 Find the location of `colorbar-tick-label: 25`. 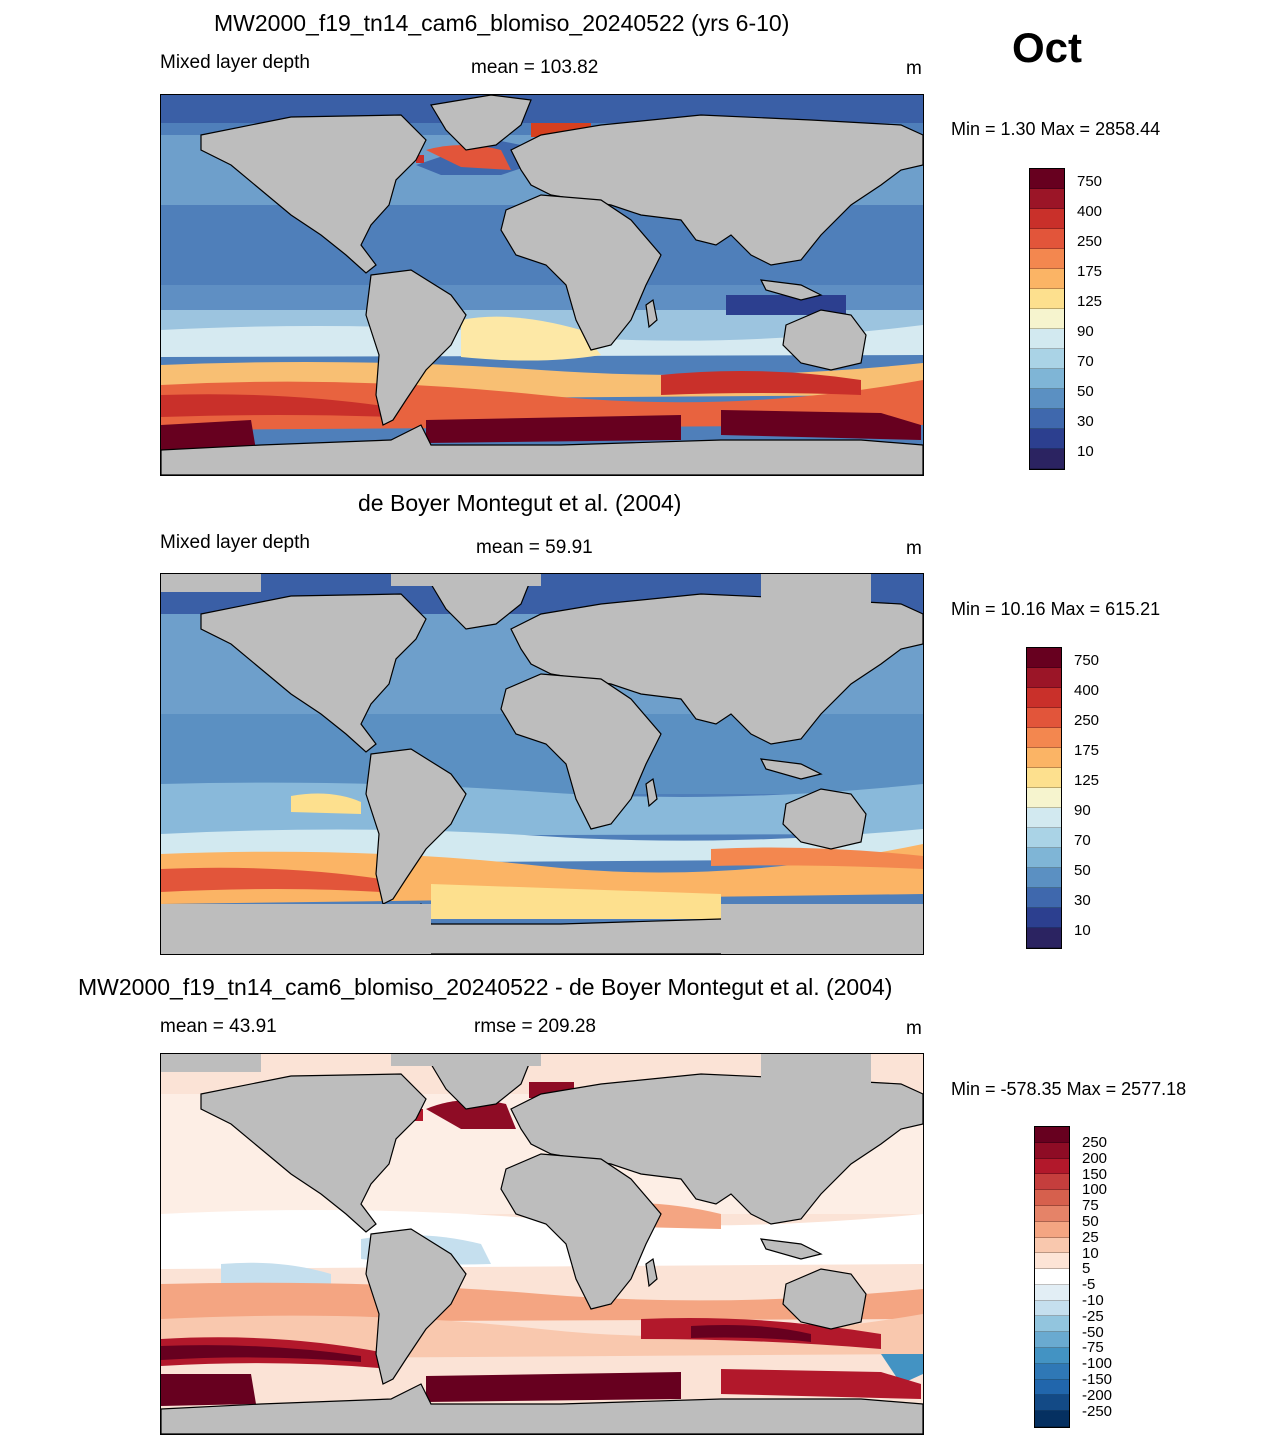

colorbar-tick-label: 25 is located at coordinates (1090, 1237).